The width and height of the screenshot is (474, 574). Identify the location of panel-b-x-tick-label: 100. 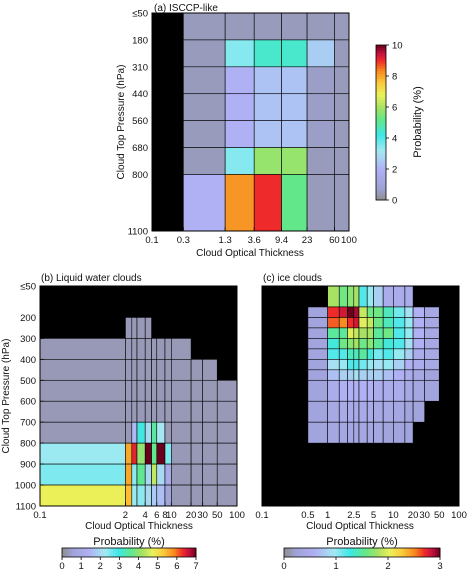
(237, 515).